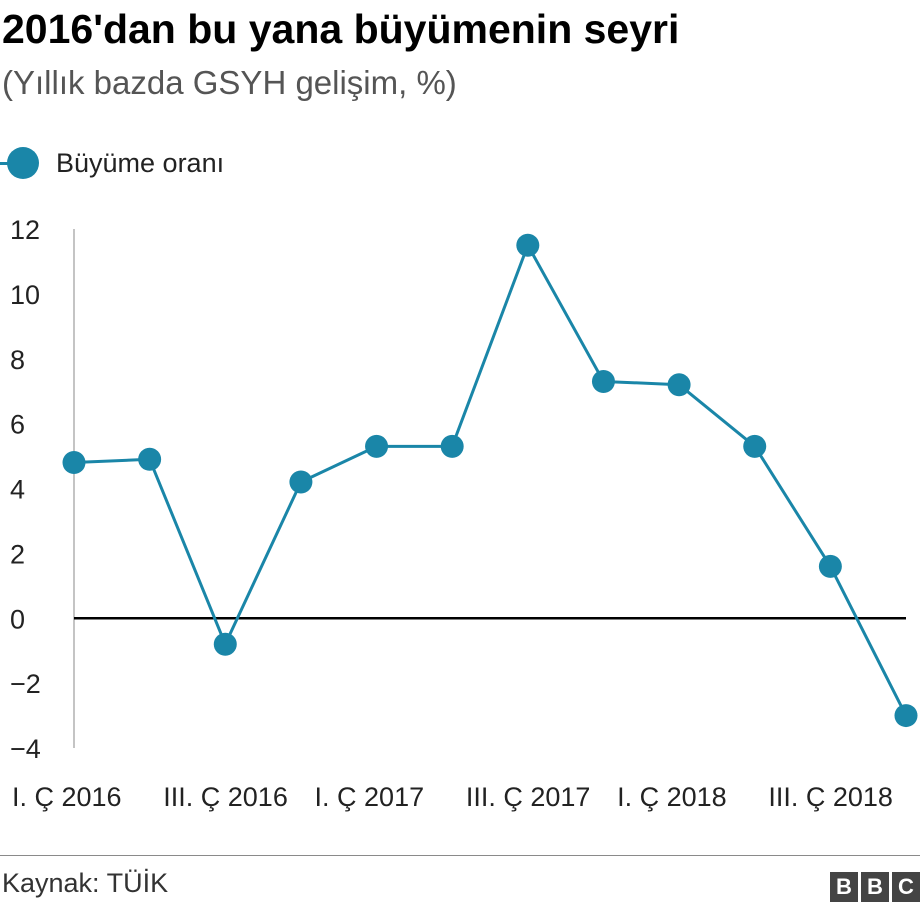 This screenshot has height=910, width=920. What do you see at coordinates (17, 554) in the screenshot?
I see `y-tick-label: 2` at bounding box center [17, 554].